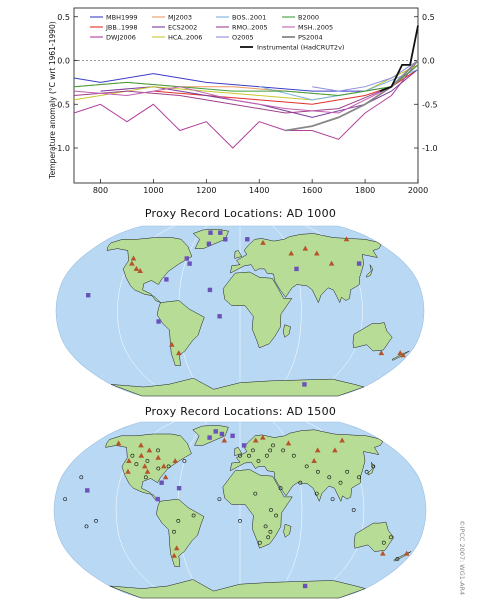 Image resolution: width=481 pixels, height=605 pixels. What do you see at coordinates (121, 38) in the screenshot?
I see `legend-label: DWJ2006` at bounding box center [121, 38].